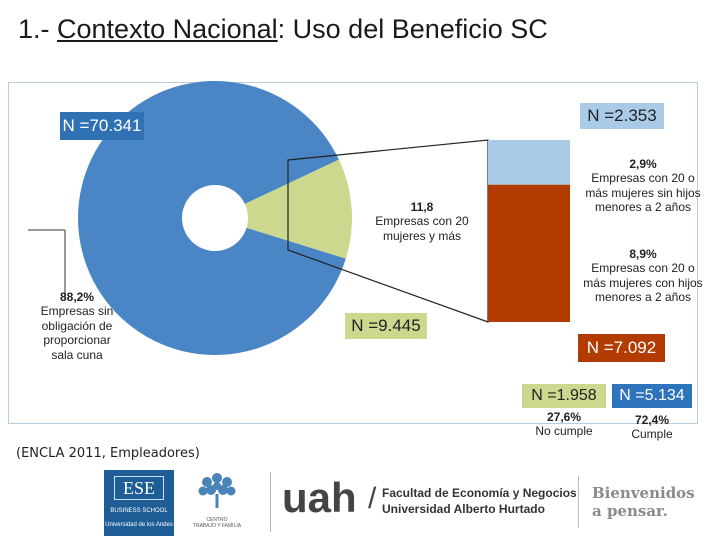 The height and width of the screenshot is (540, 720). Describe the element at coordinates (77, 311) in the screenshot. I see `pie-slice-text: Empresas sin` at that location.